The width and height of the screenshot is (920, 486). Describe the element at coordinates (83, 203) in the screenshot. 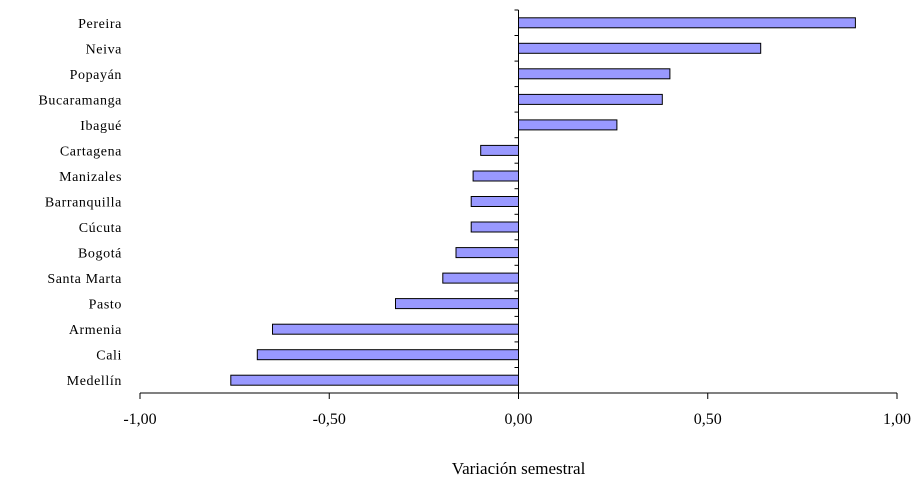

I see `category-label-7: Barranquilla` at that location.